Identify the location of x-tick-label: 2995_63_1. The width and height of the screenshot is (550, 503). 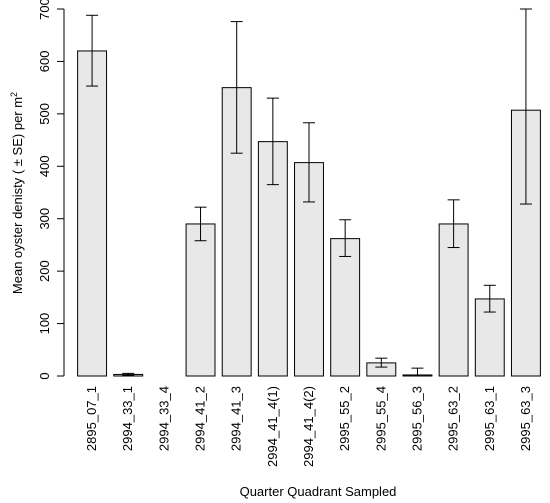
(489, 418).